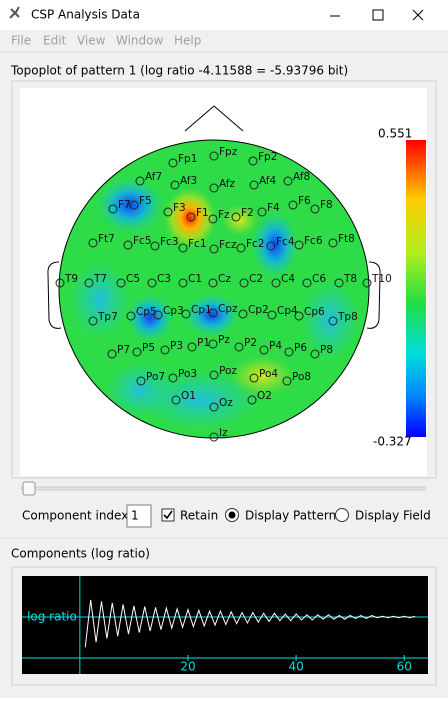  Describe the element at coordinates (268, 374) in the screenshot. I see `electrode-label: Po4` at that location.